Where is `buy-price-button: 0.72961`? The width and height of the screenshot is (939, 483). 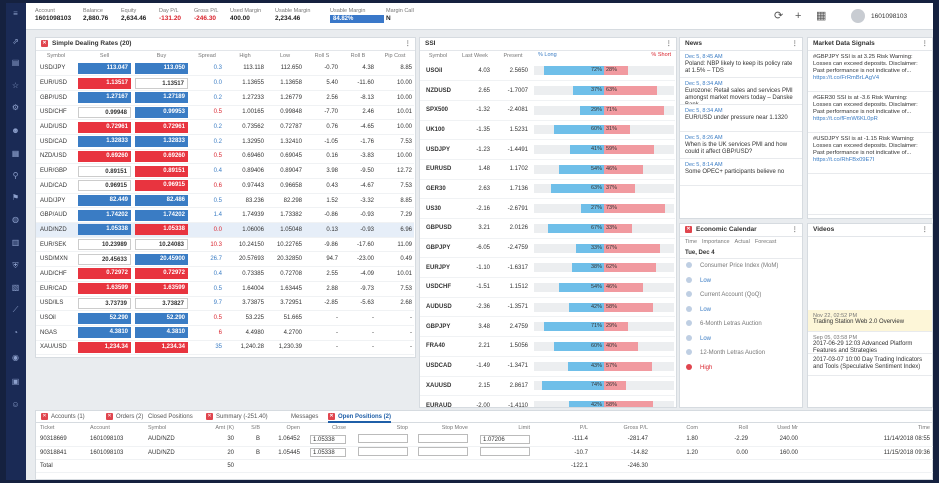
buy-price-button: 0.72961 is located at coordinates (161, 127).